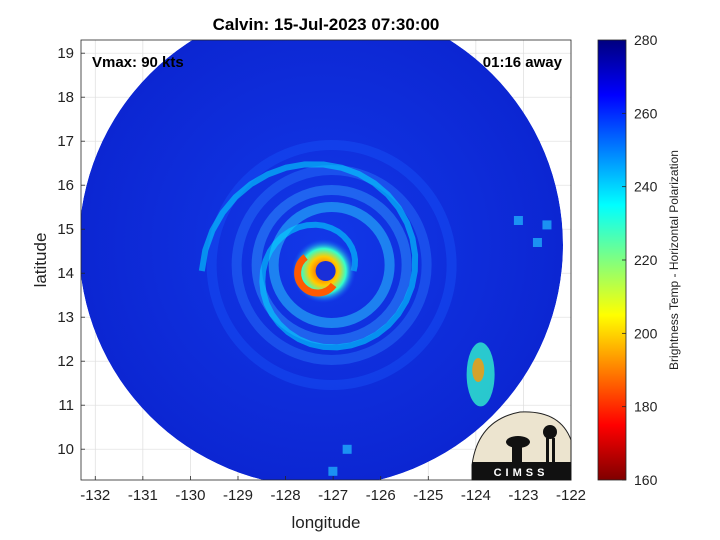 This screenshot has width=720, height=540. I want to click on y-tick-label: 10, so click(65, 449).